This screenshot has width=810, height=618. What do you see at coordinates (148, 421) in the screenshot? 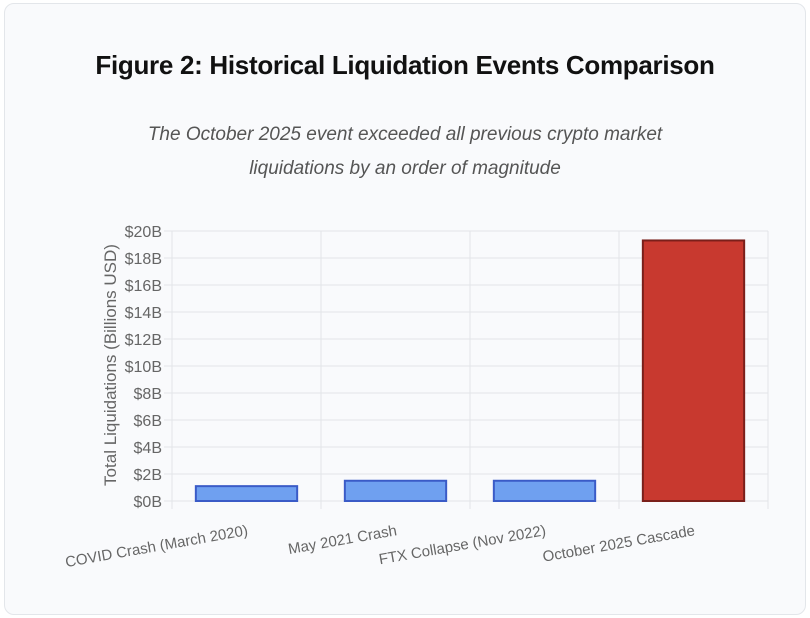
I see `y-tick-label: $6B` at bounding box center [148, 421].